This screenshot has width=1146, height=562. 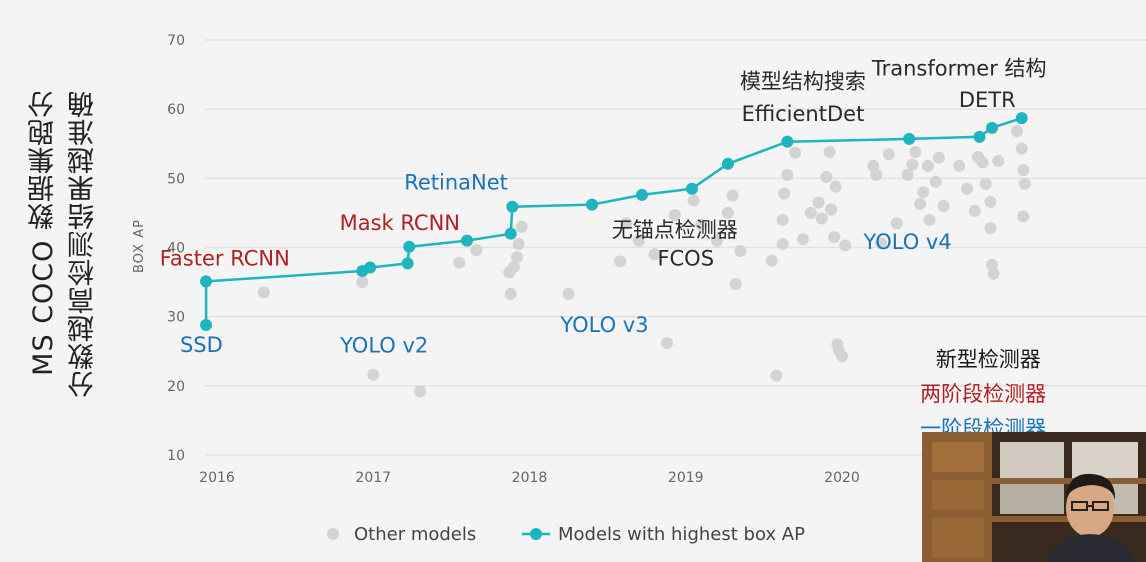 I want to click on legend-best-marker, so click(x=536, y=534).